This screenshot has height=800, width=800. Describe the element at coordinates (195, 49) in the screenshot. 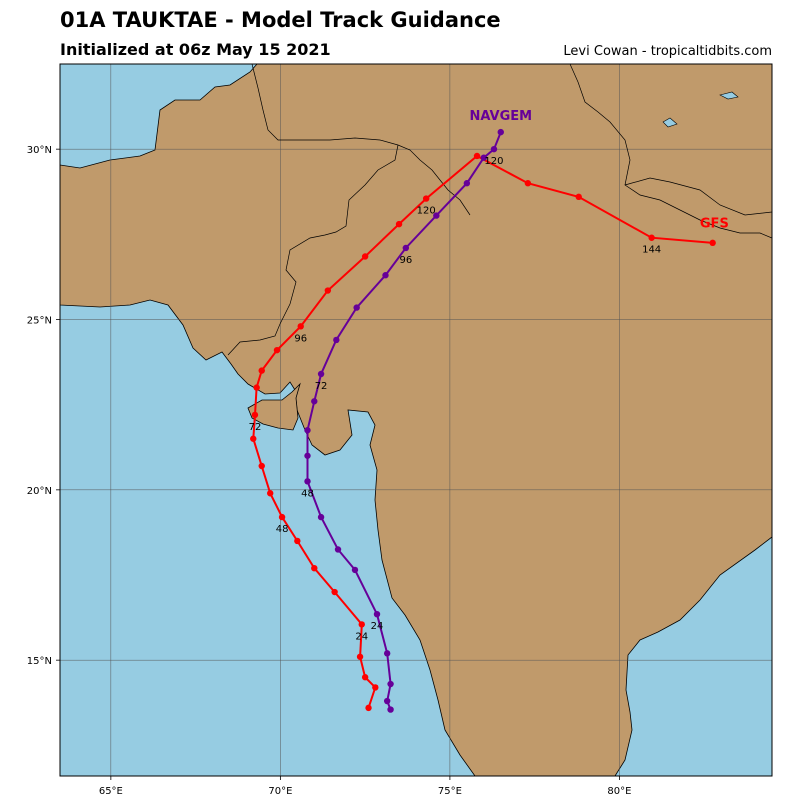

I see `init-time-subtitle: Initialized at 06z May 15 2021` at that location.